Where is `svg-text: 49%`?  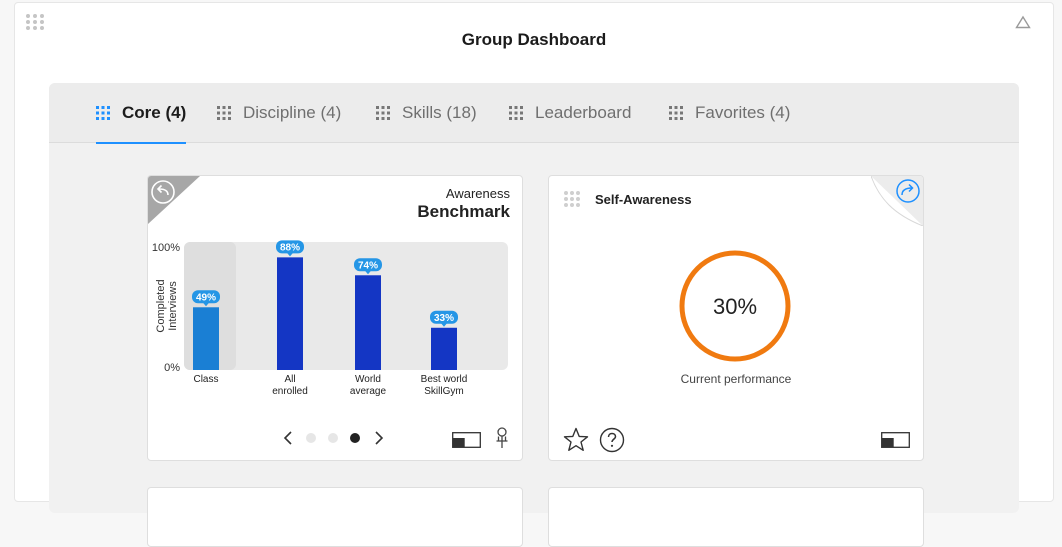 svg-text: 49% is located at coordinates (206, 297).